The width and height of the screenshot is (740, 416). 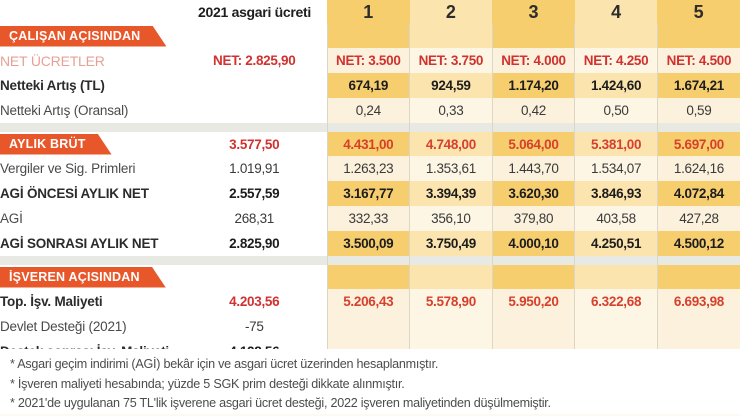 What do you see at coordinates (254, 326) in the screenshot?
I see `row-value-2021: -75` at bounding box center [254, 326].